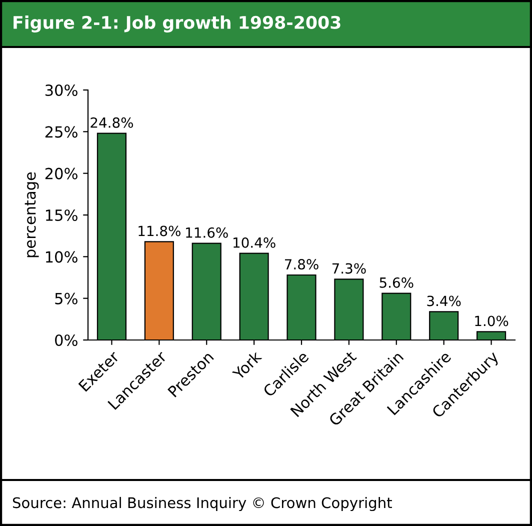 The image size is (532, 526). I want to click on data-label: 1.0%, so click(491, 321).